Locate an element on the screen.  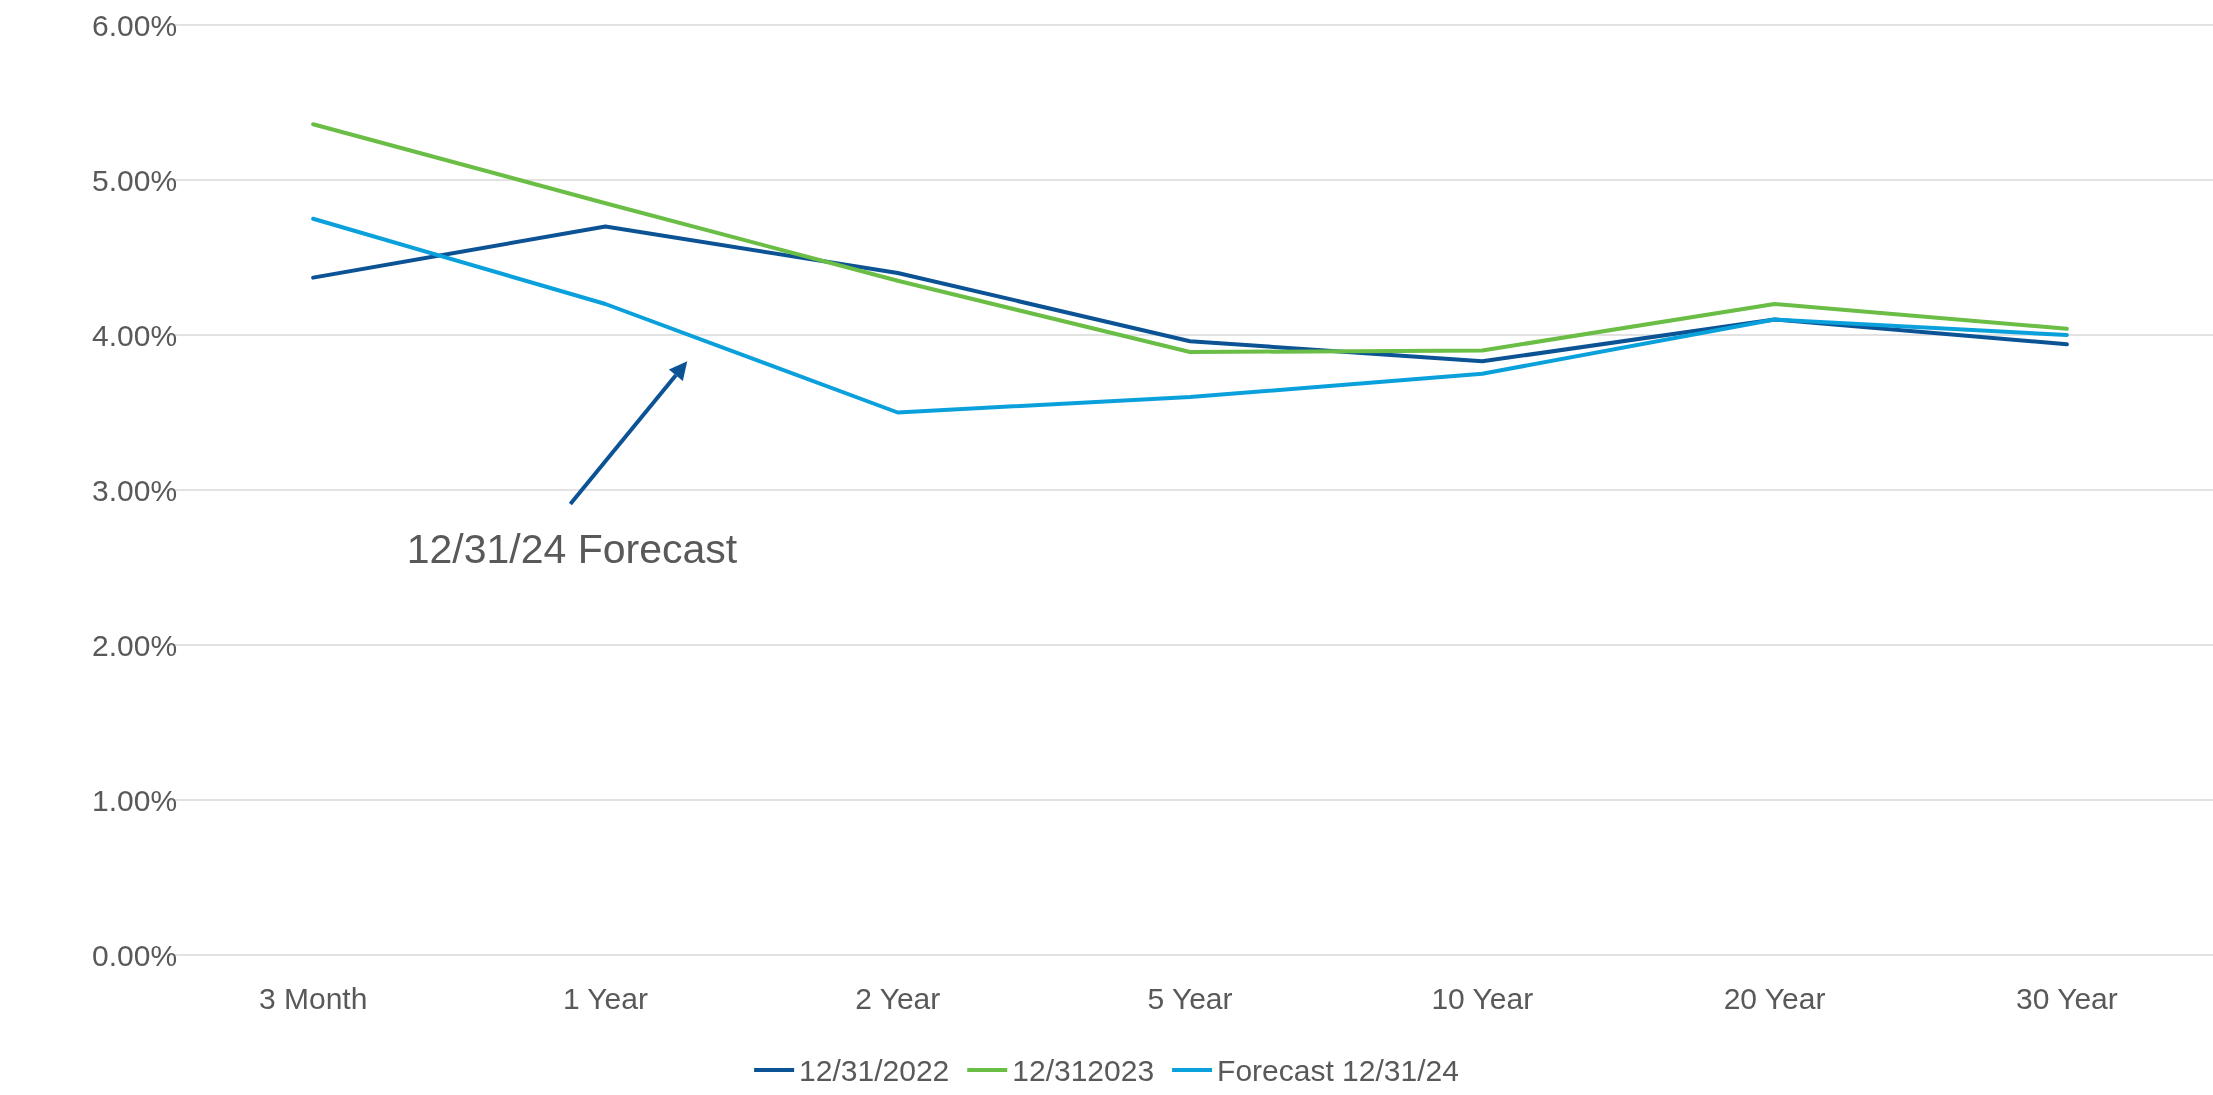
legend-label: Forecast 12/31/24 is located at coordinates (1338, 1070).